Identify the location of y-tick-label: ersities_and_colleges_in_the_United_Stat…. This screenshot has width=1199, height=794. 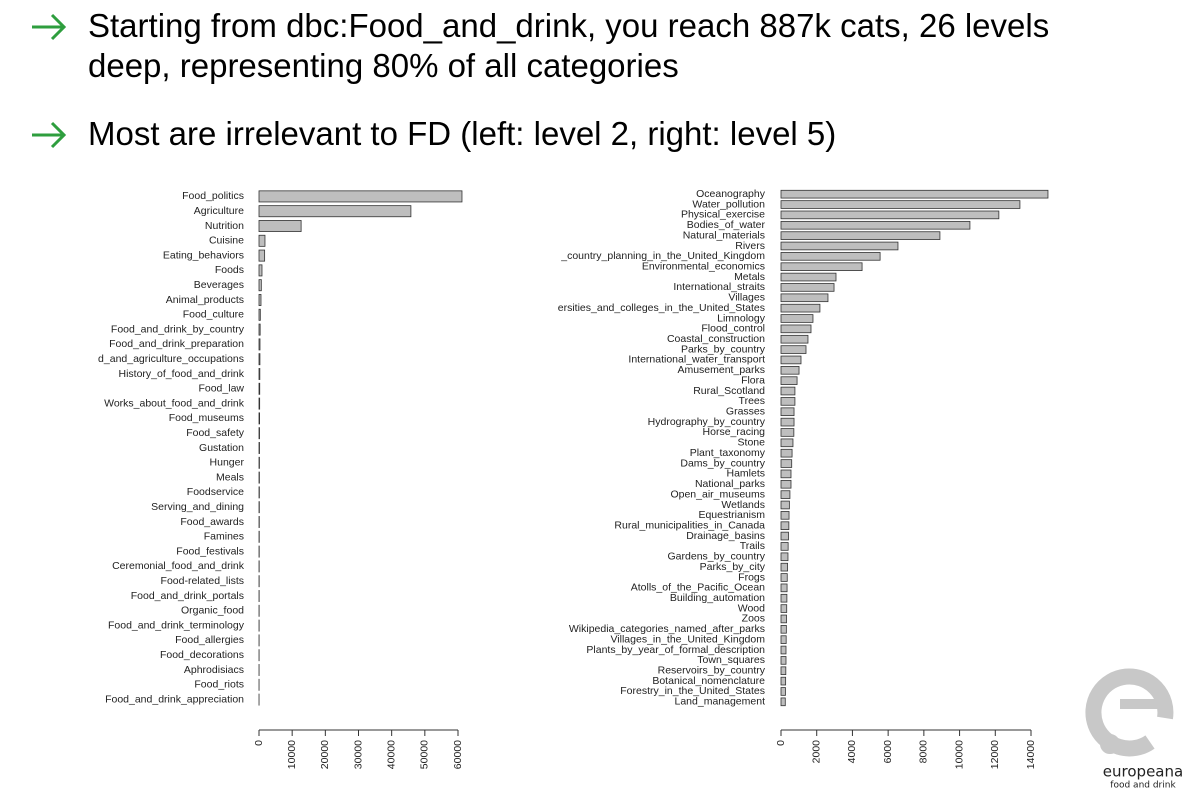
(661, 308).